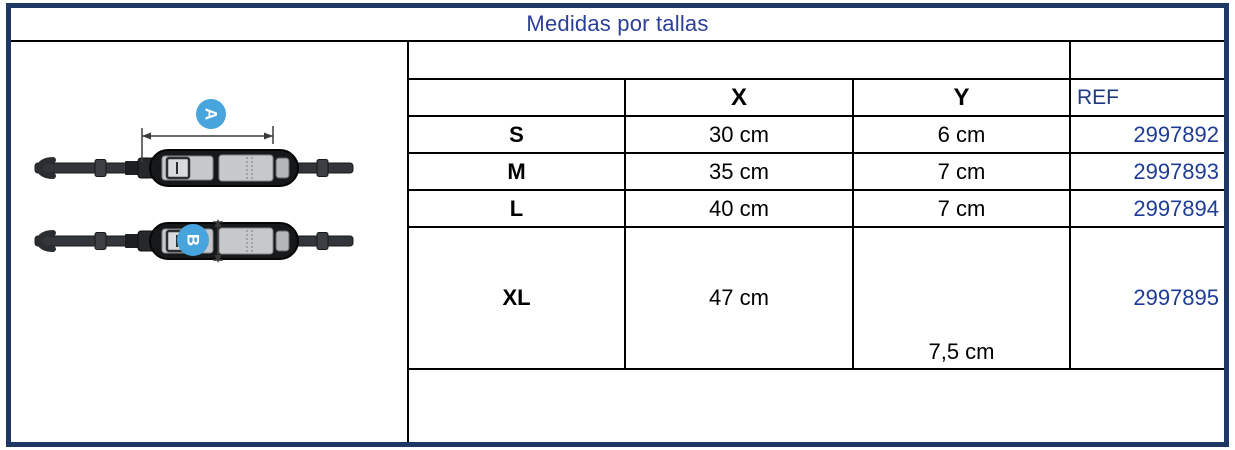 Image resolution: width=1235 pixels, height=450 pixels. I want to click on row-xl-x: 47 cm, so click(740, 299).